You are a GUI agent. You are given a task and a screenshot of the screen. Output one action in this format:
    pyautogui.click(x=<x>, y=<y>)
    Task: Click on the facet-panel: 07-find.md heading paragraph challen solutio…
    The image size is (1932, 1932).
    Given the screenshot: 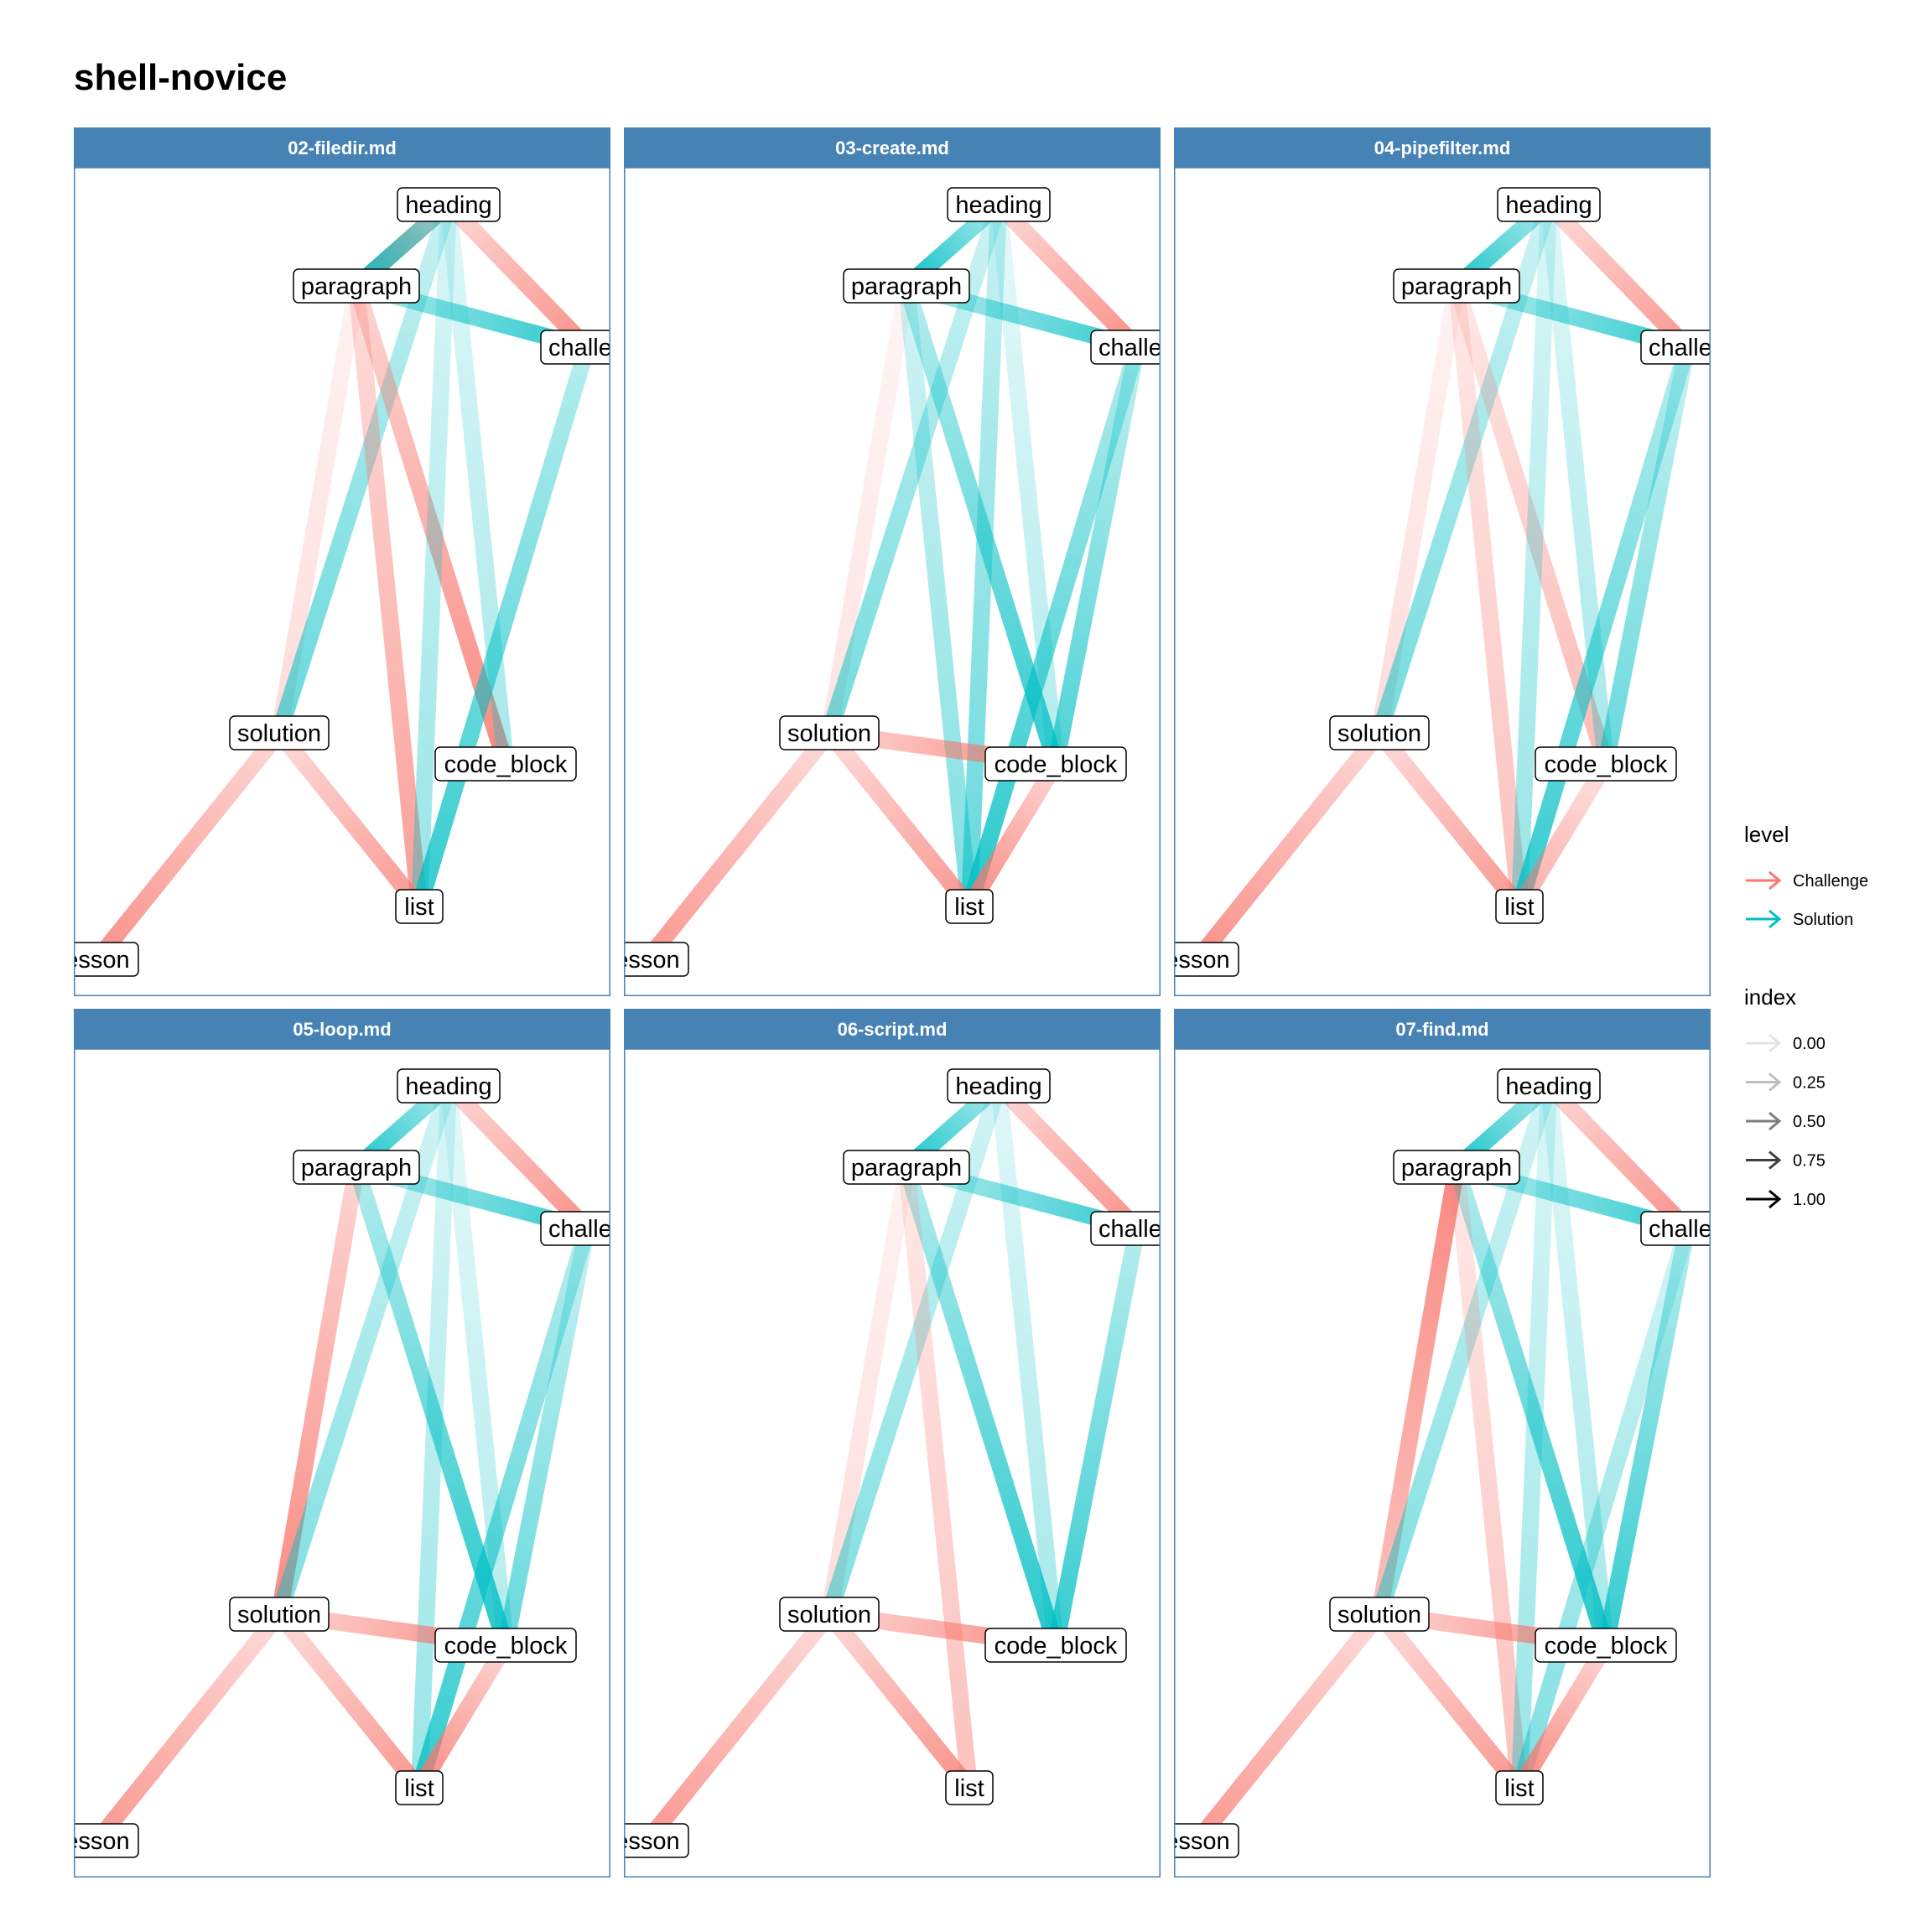 What is the action you would take?
    pyautogui.click(x=1438, y=1443)
    